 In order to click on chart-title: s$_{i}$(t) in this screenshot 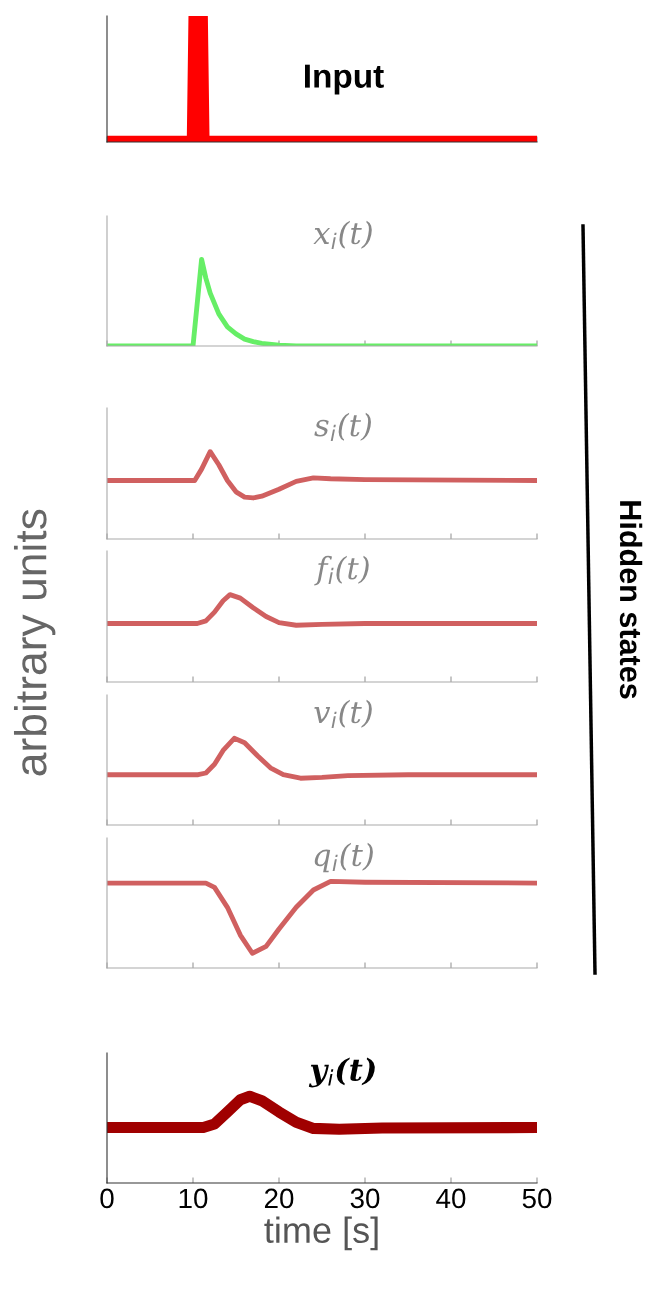, I will do `click(342, 427)`.